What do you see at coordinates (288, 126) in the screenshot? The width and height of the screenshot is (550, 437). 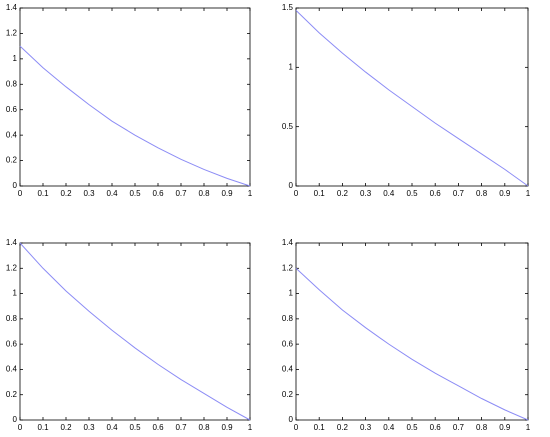 I see `y-tick-label: 0.5` at bounding box center [288, 126].